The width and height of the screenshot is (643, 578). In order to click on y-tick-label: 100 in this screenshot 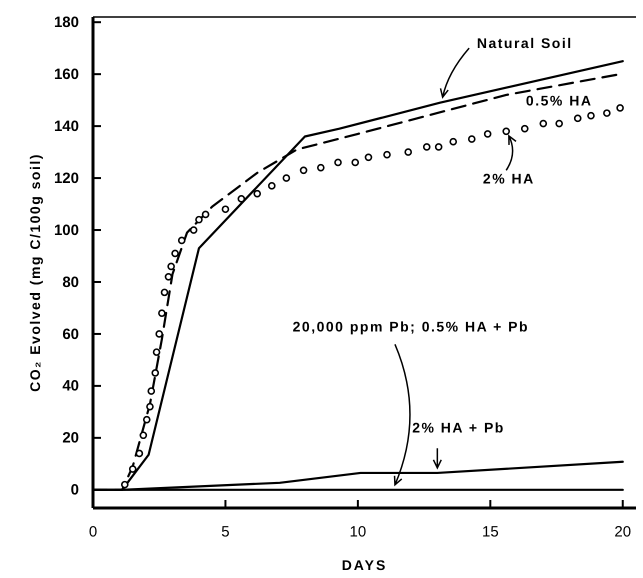, I will do `click(66, 230)`.